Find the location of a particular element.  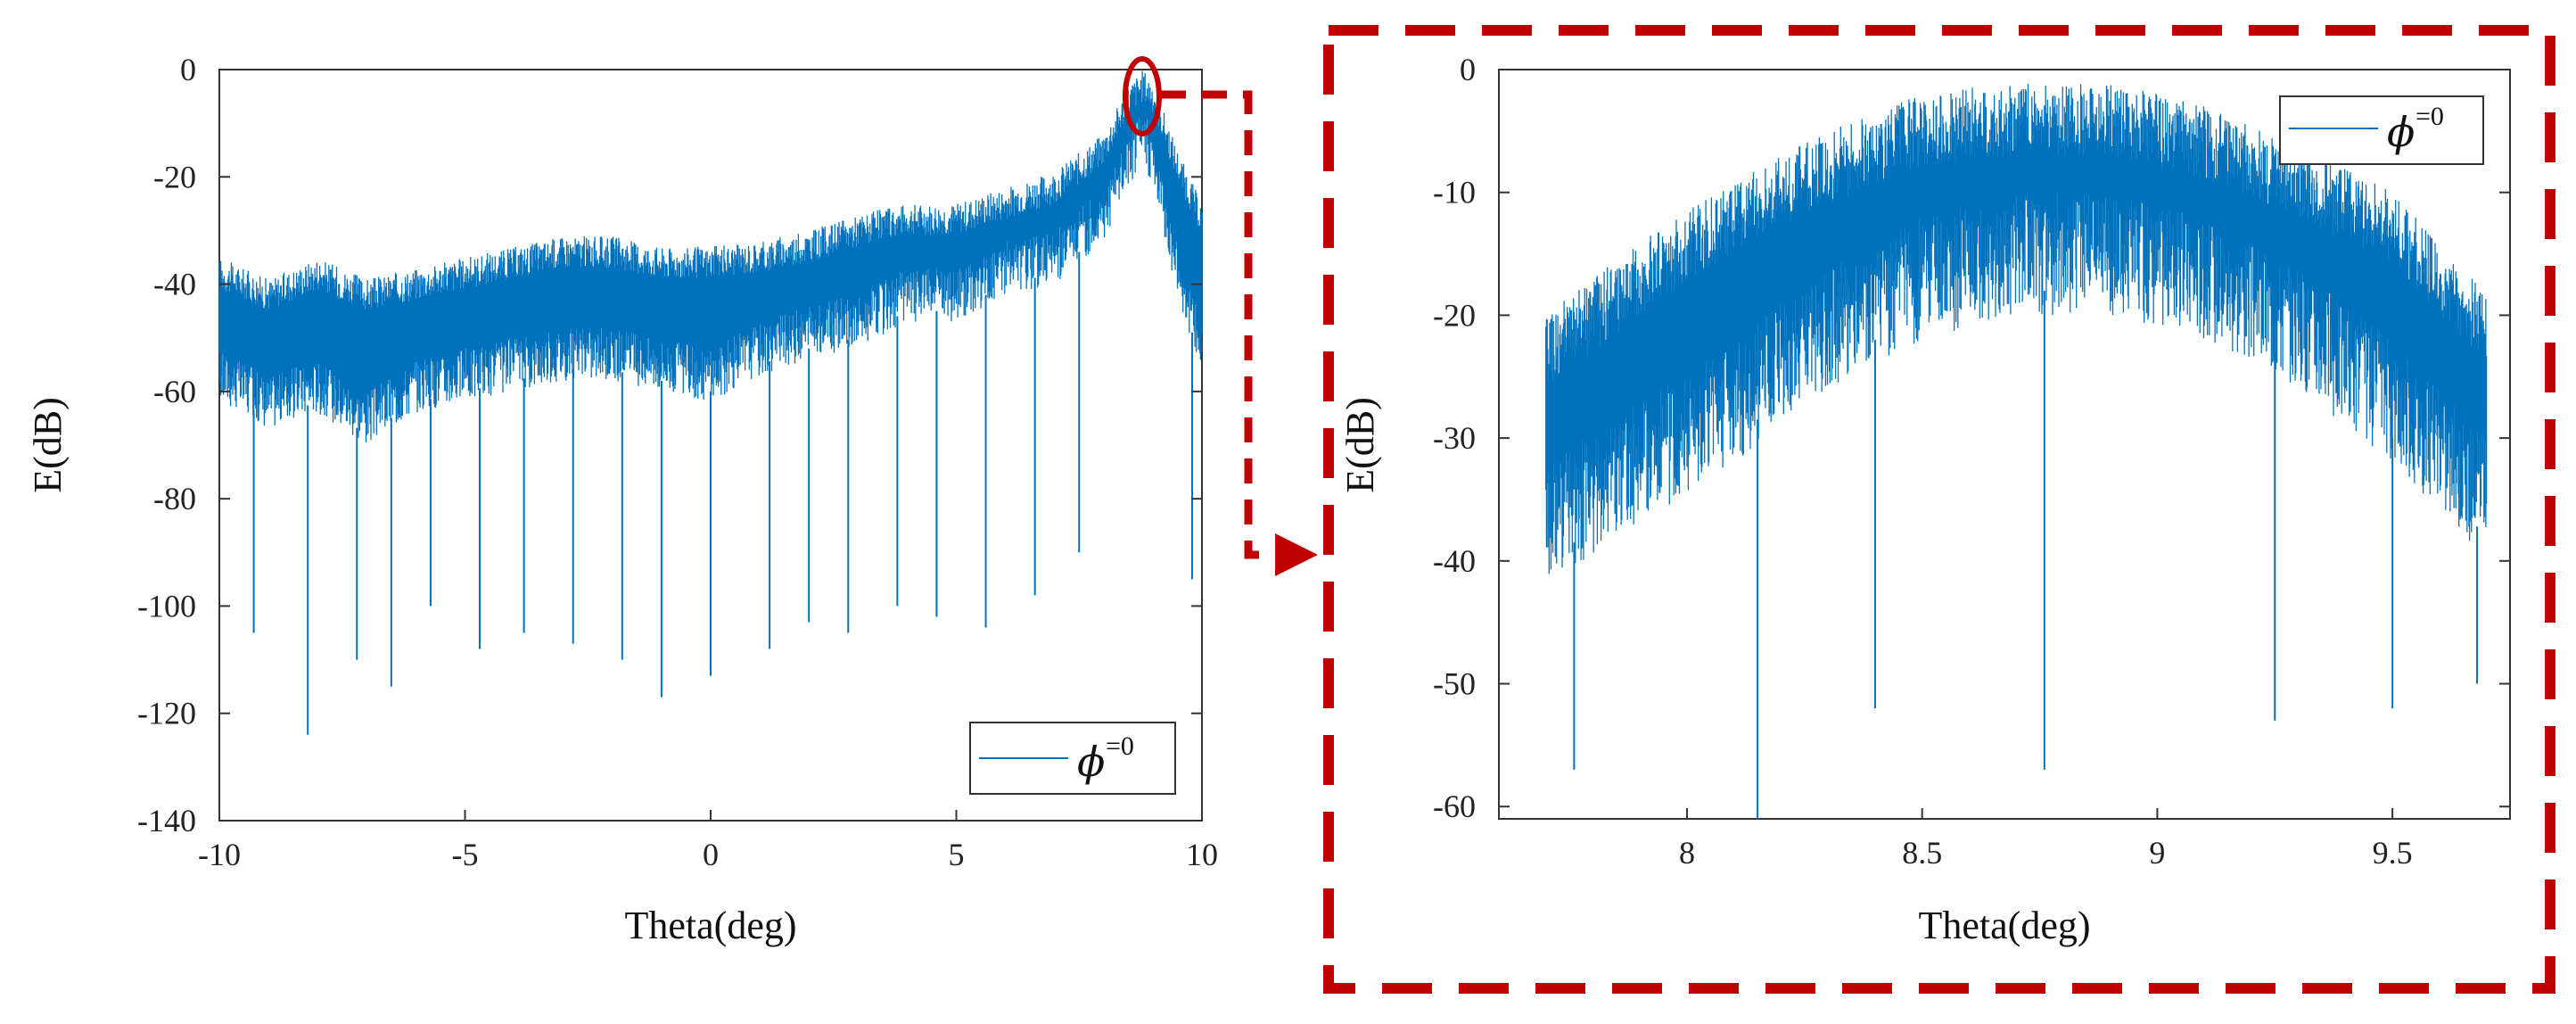

y-tick-label-left-0: 0 is located at coordinates (188, 69).